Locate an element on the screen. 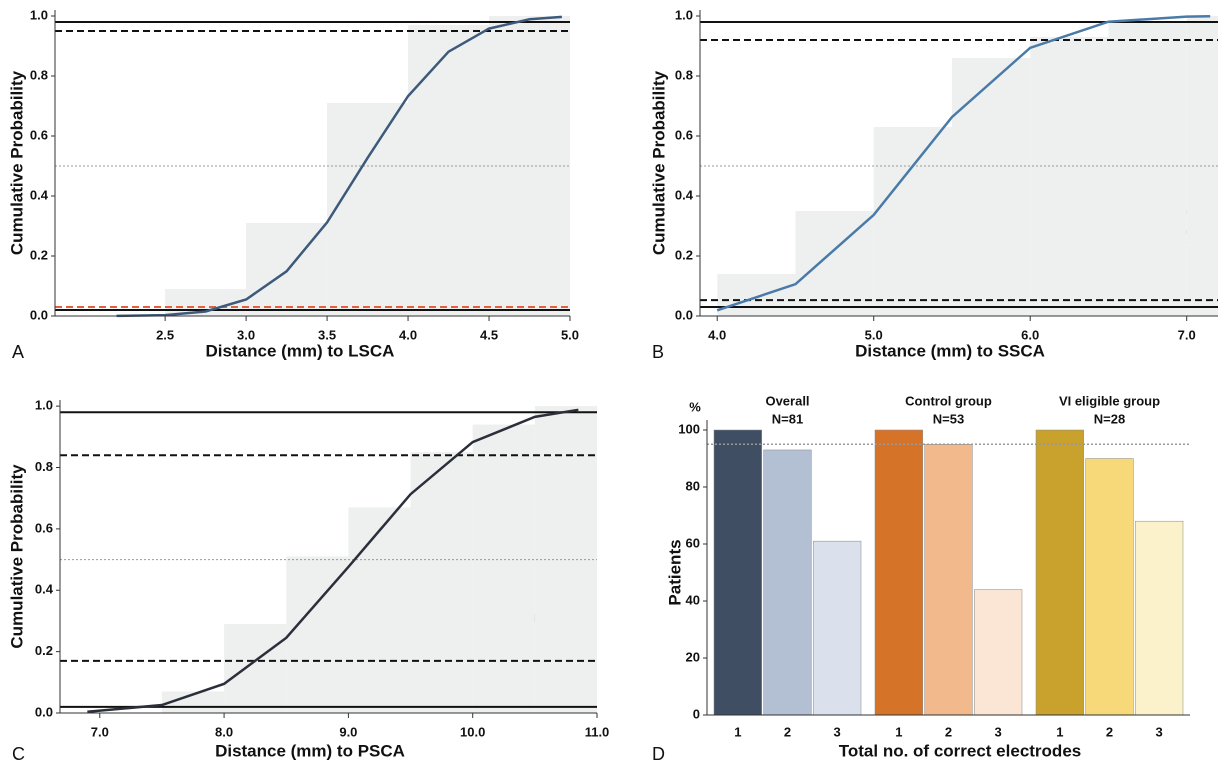 The height and width of the screenshot is (769, 1223). y-tick-label: 0 is located at coordinates (696, 713).